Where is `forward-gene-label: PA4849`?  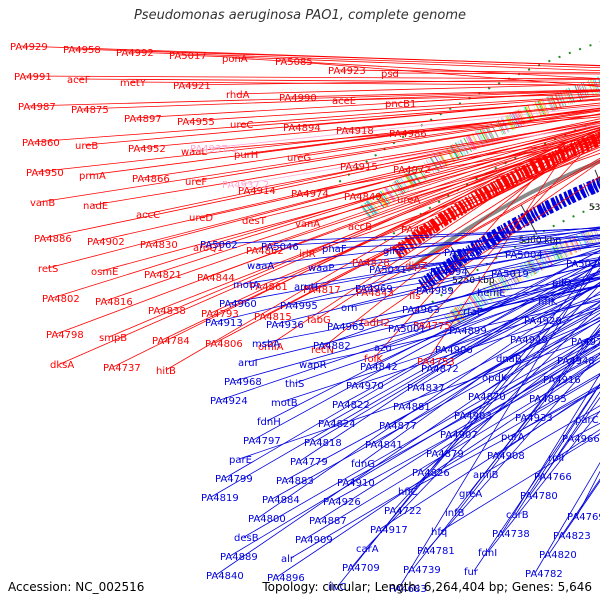 forward-gene-label: PA4849 is located at coordinates (363, 197).